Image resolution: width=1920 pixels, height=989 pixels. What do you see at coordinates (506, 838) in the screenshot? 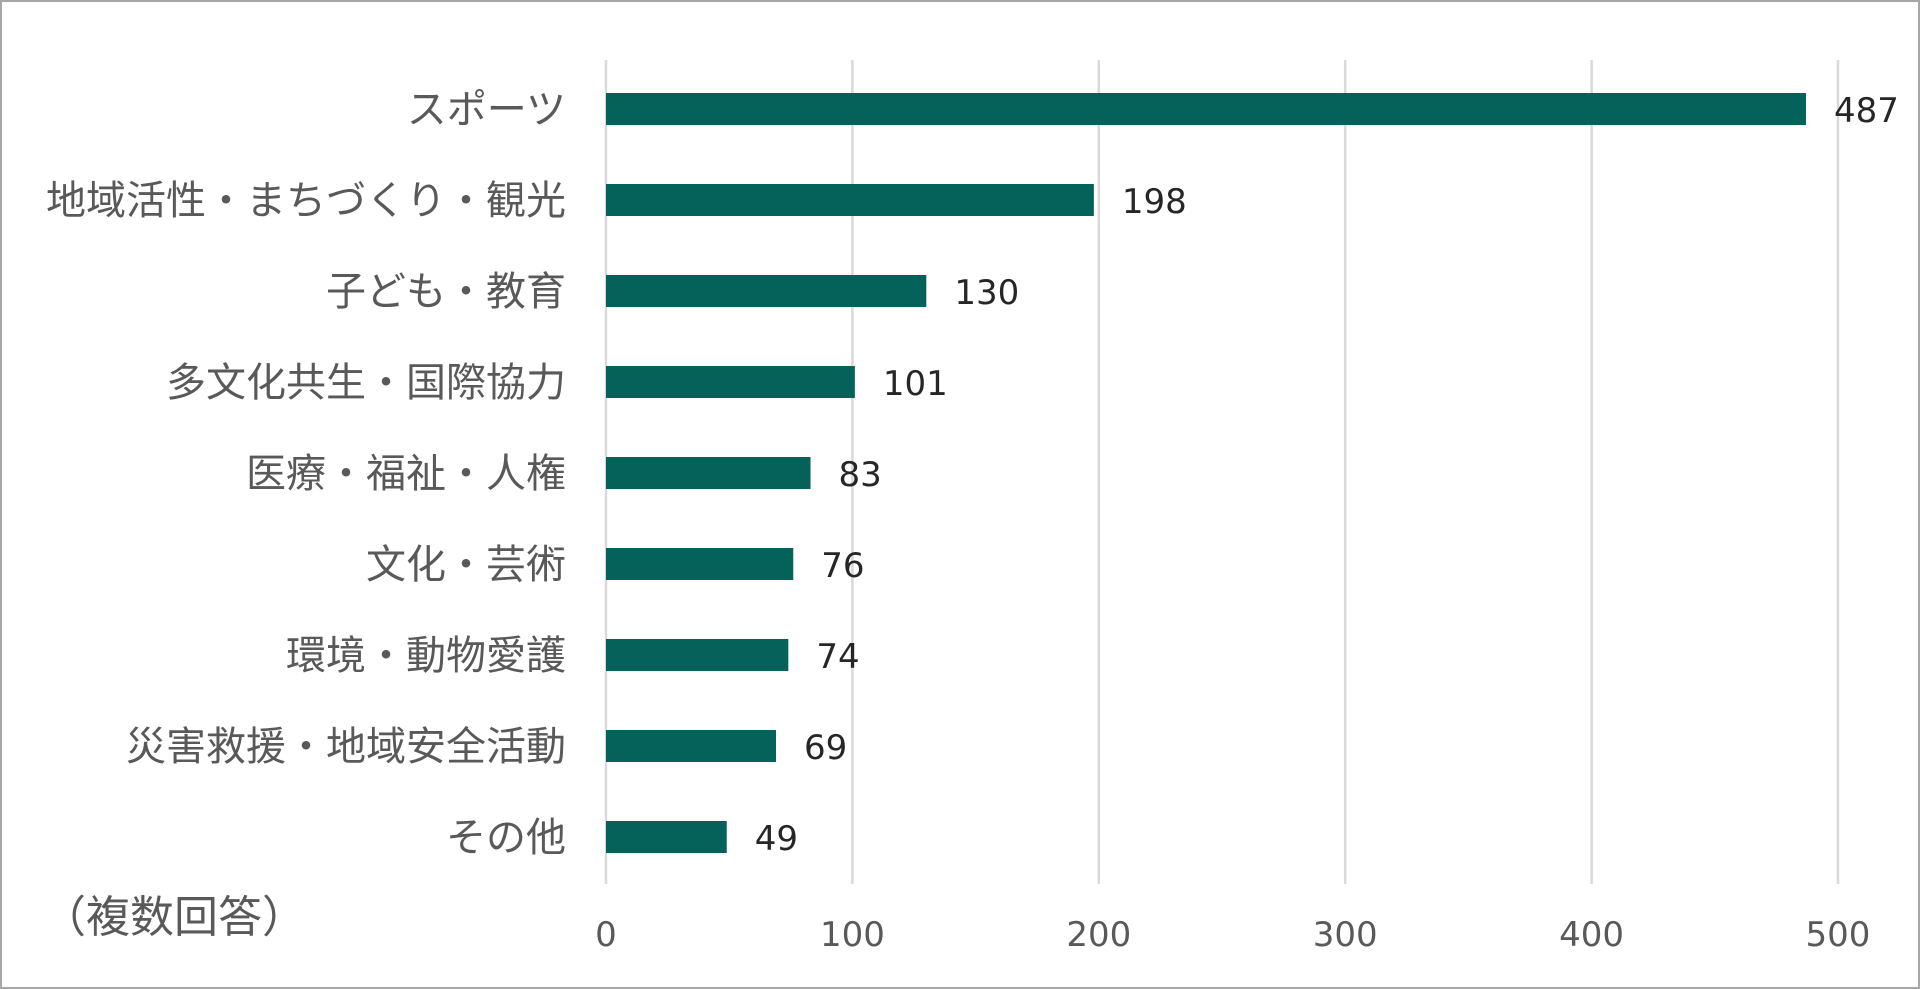
I see `category-label: その他` at bounding box center [506, 838].